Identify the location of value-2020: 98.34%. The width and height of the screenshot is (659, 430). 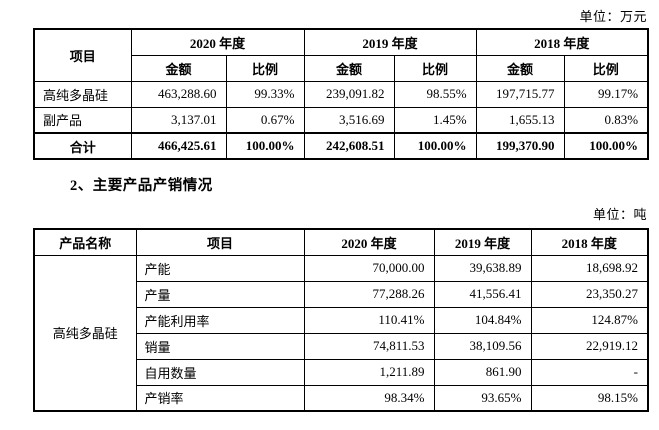
(369, 398).